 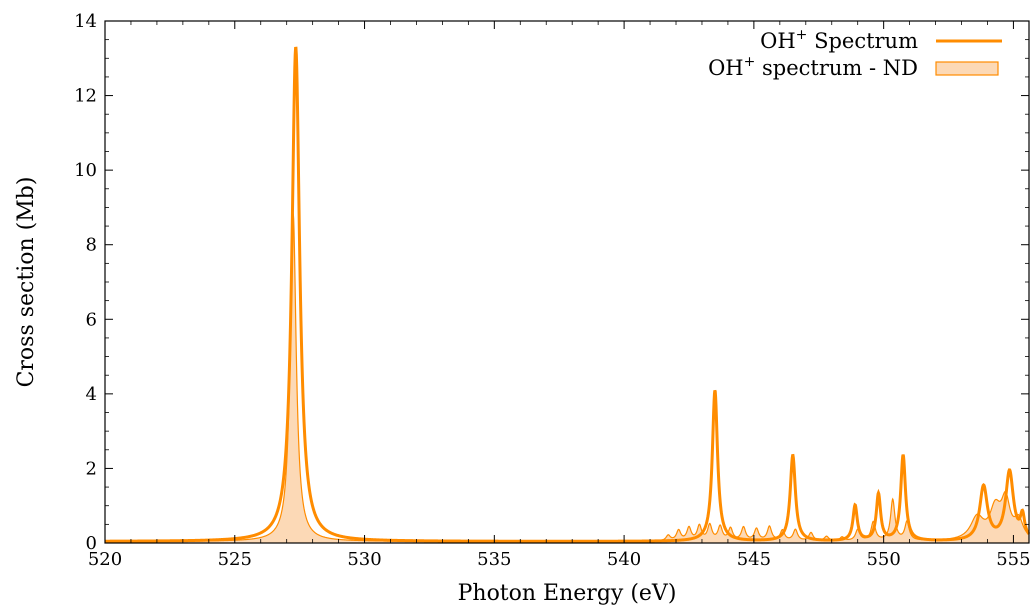 What do you see at coordinates (85, 96) in the screenshot?
I see `y-tick-label: 12` at bounding box center [85, 96].